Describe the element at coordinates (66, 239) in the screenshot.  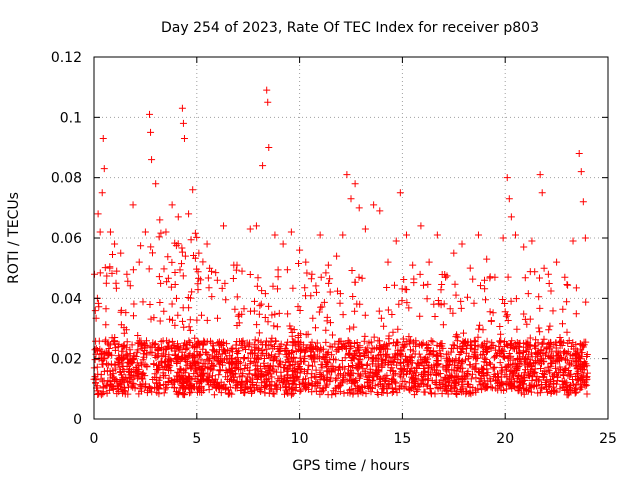
I see `y-tick-label: 0.06` at that location.